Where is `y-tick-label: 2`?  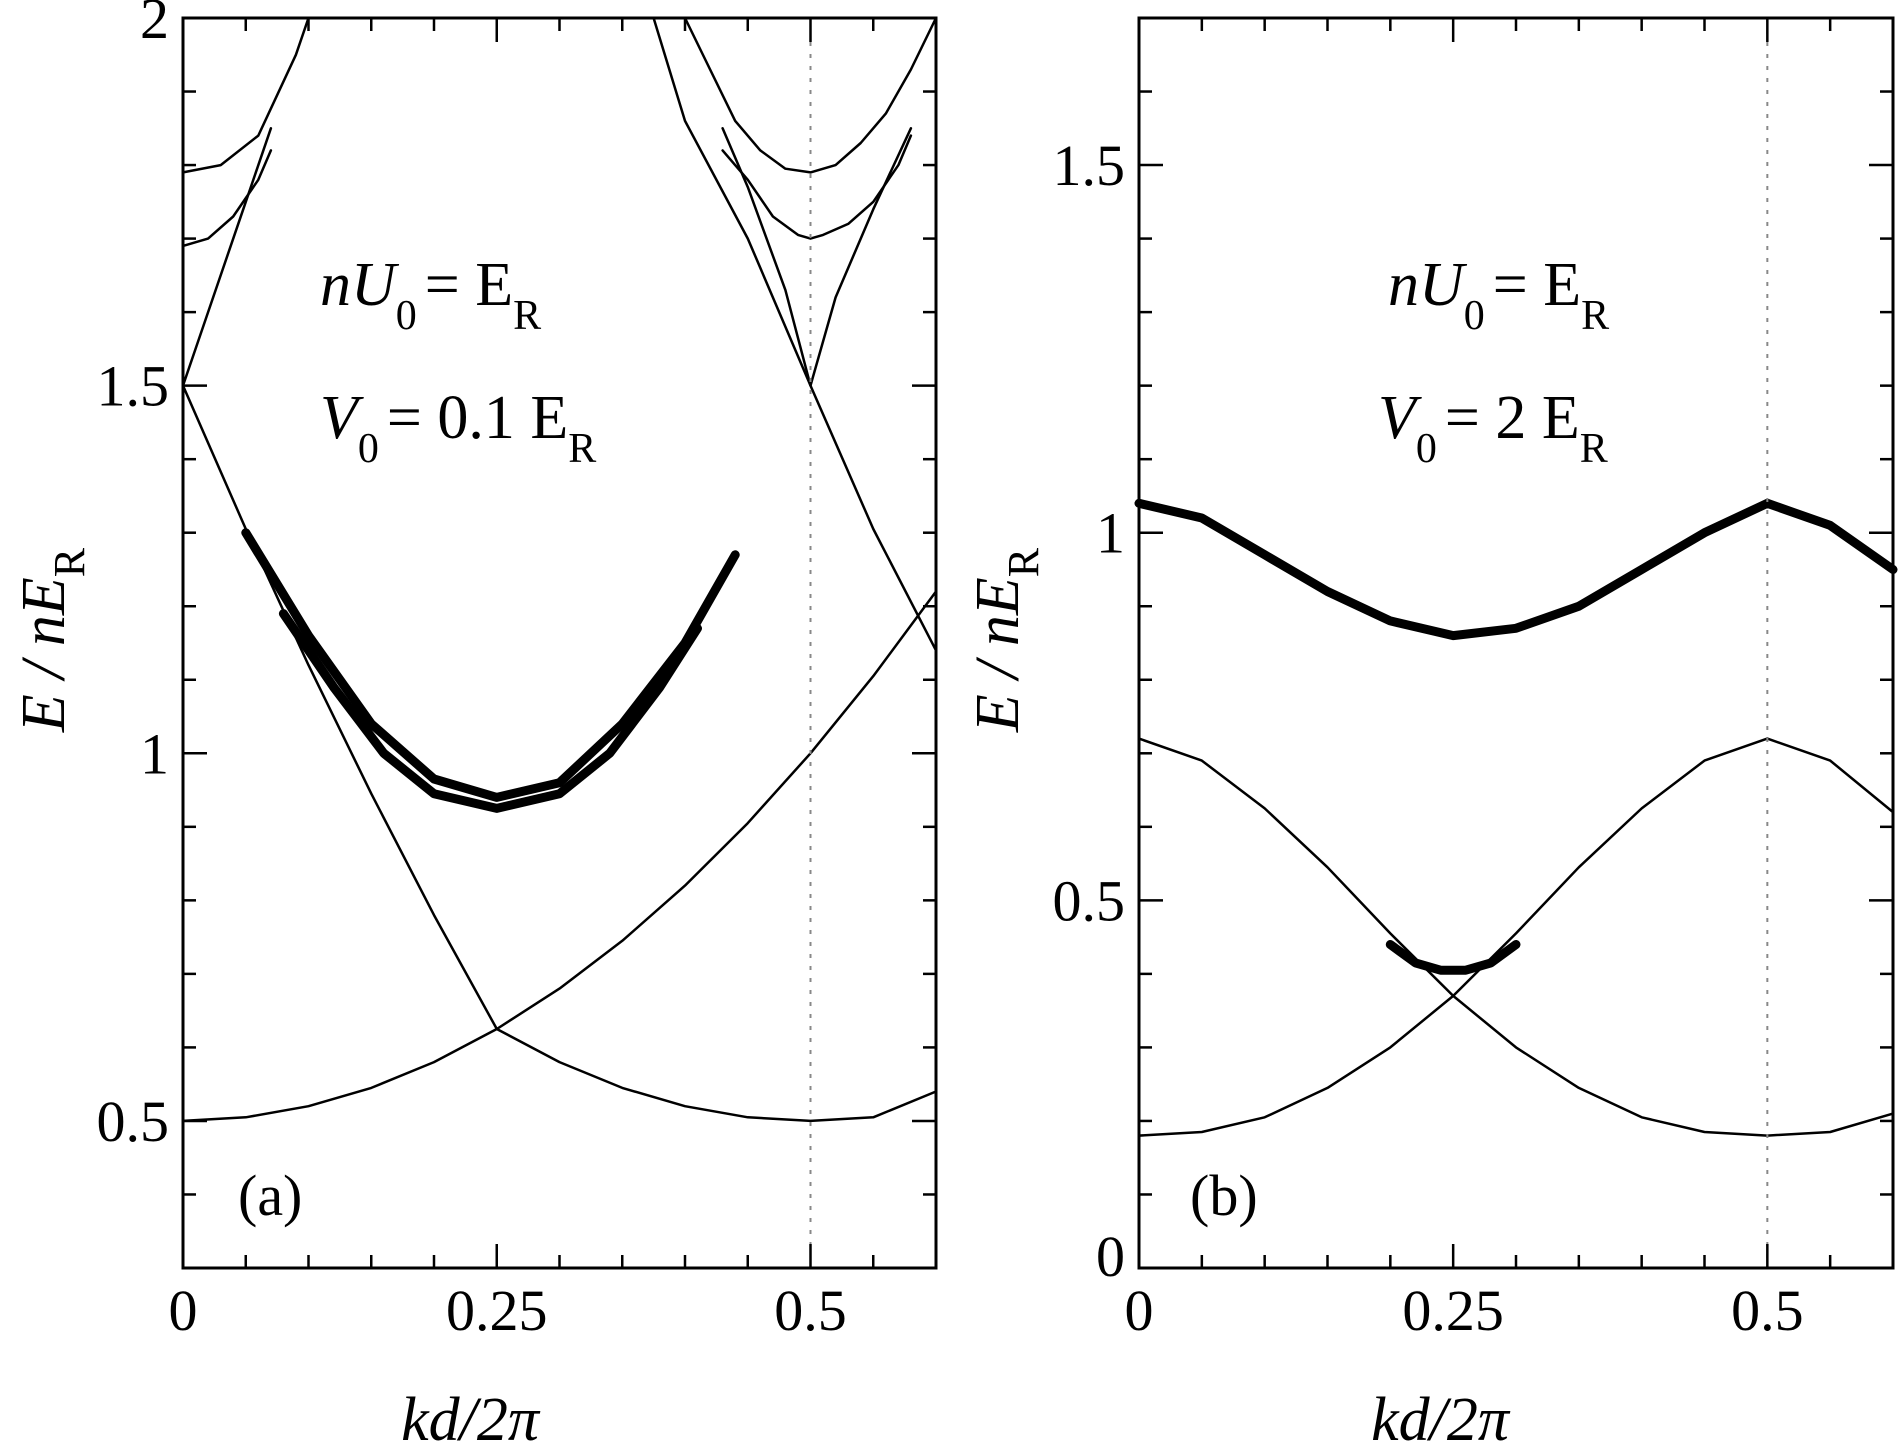
y-tick-label: 2 is located at coordinates (154, 25).